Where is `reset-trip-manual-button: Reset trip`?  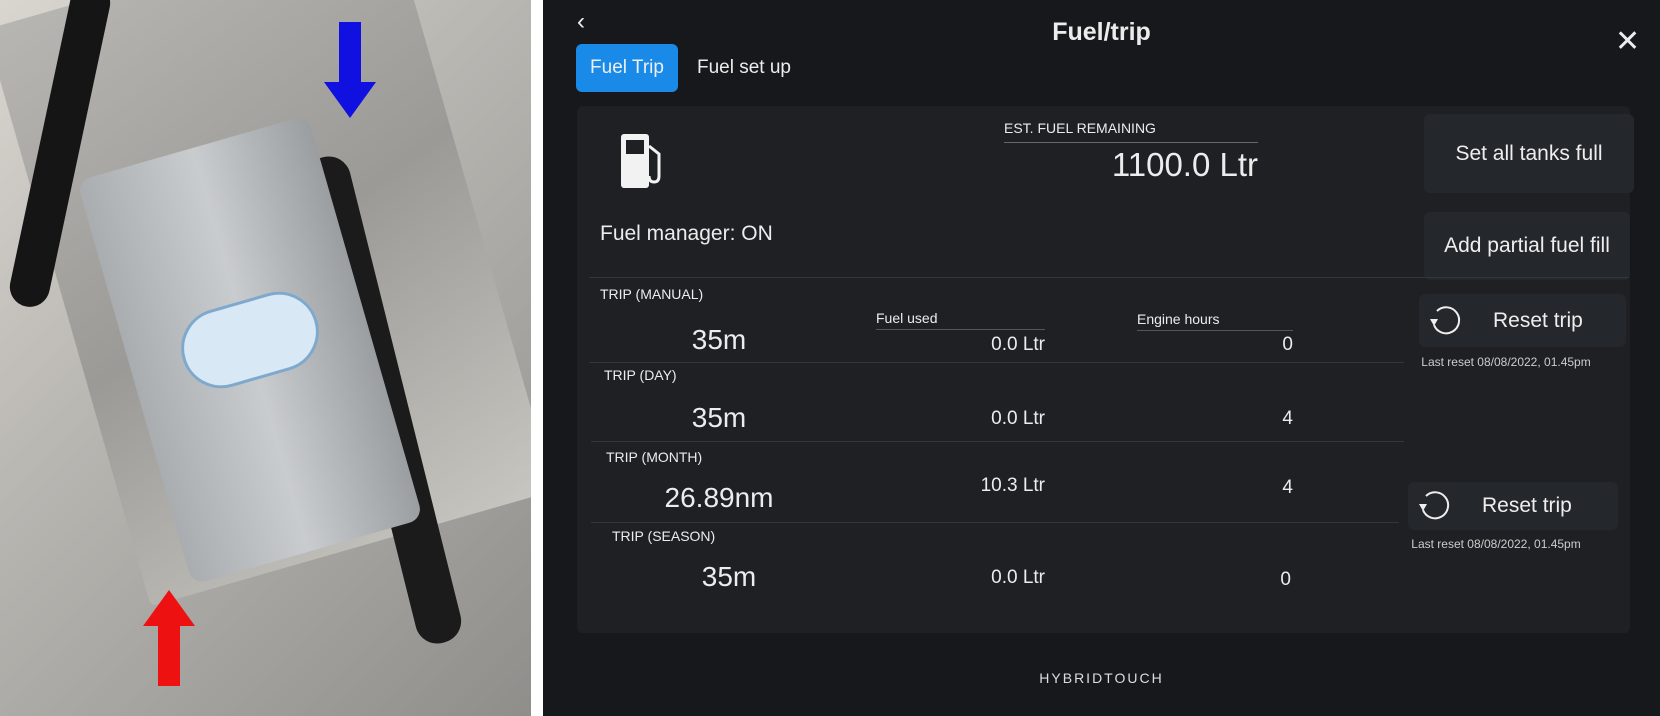
reset-trip-manual-button: Reset trip is located at coordinates (1522, 320).